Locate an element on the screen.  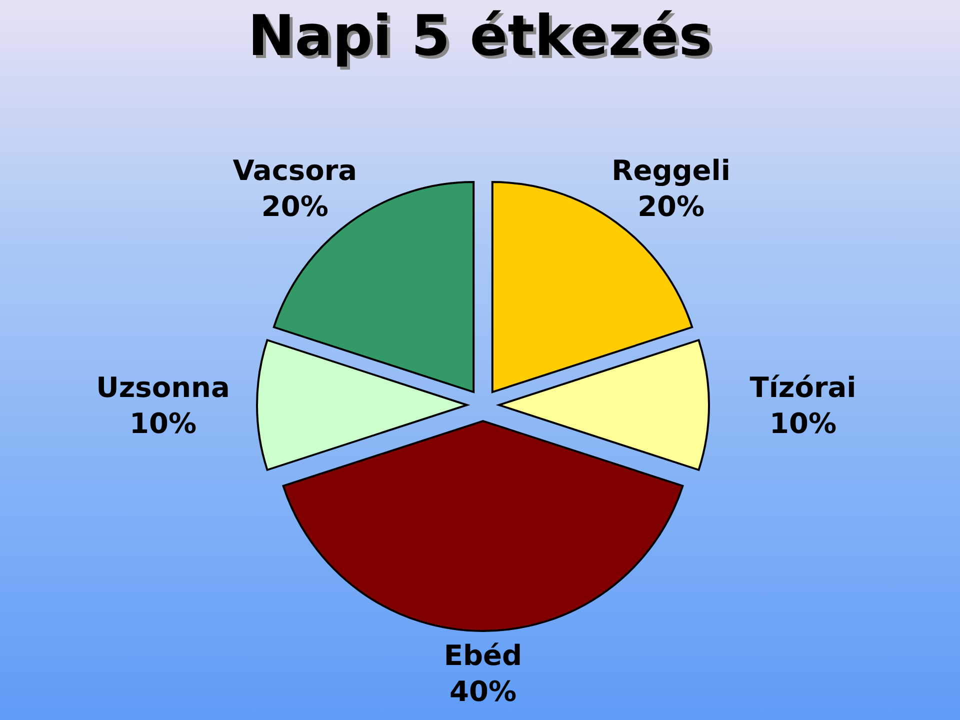
slice-label: Vacsora is located at coordinates (295, 171).